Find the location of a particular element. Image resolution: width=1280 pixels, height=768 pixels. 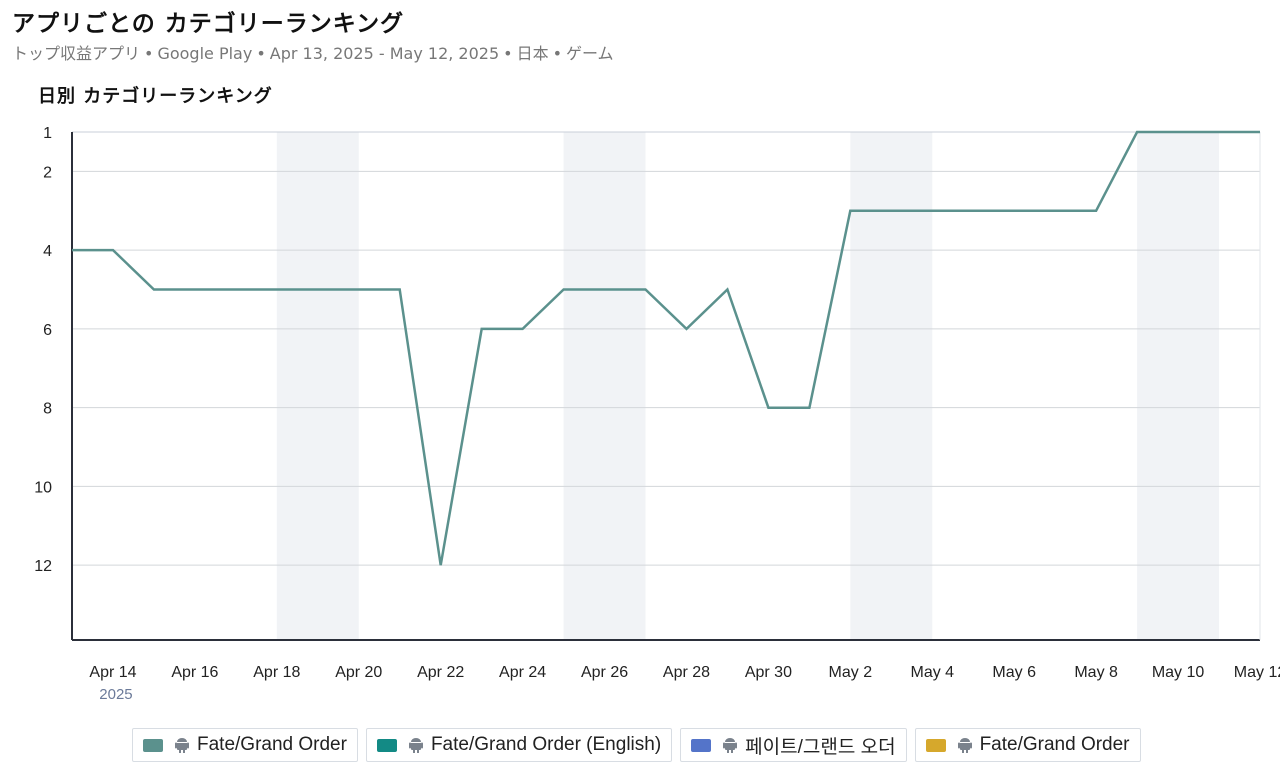

legend-label: Fate/Grand Order (English) is located at coordinates (546, 744).